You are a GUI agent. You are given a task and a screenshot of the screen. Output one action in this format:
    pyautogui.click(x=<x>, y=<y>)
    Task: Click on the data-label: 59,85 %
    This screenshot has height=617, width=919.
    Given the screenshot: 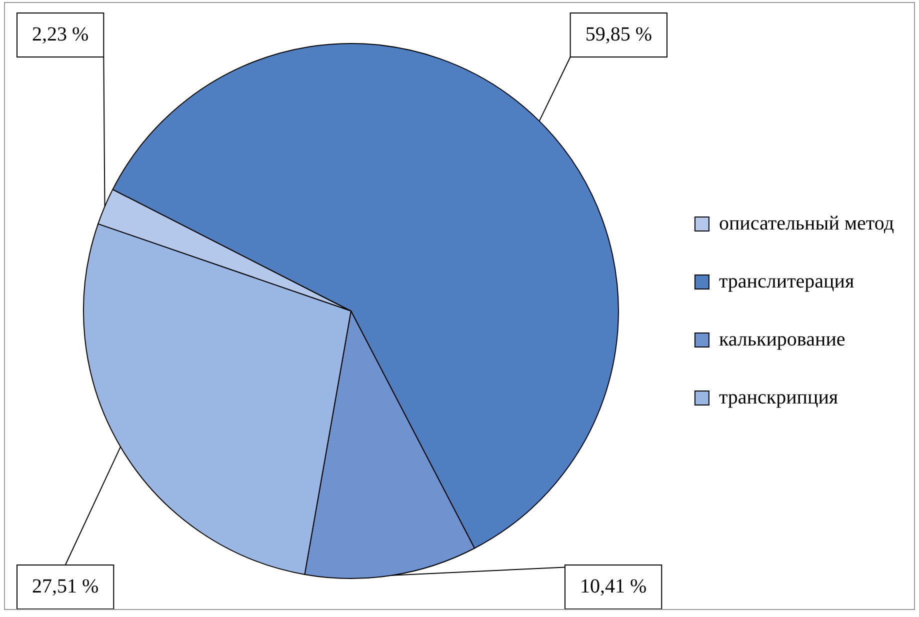 What is the action you would take?
    pyautogui.click(x=618, y=34)
    